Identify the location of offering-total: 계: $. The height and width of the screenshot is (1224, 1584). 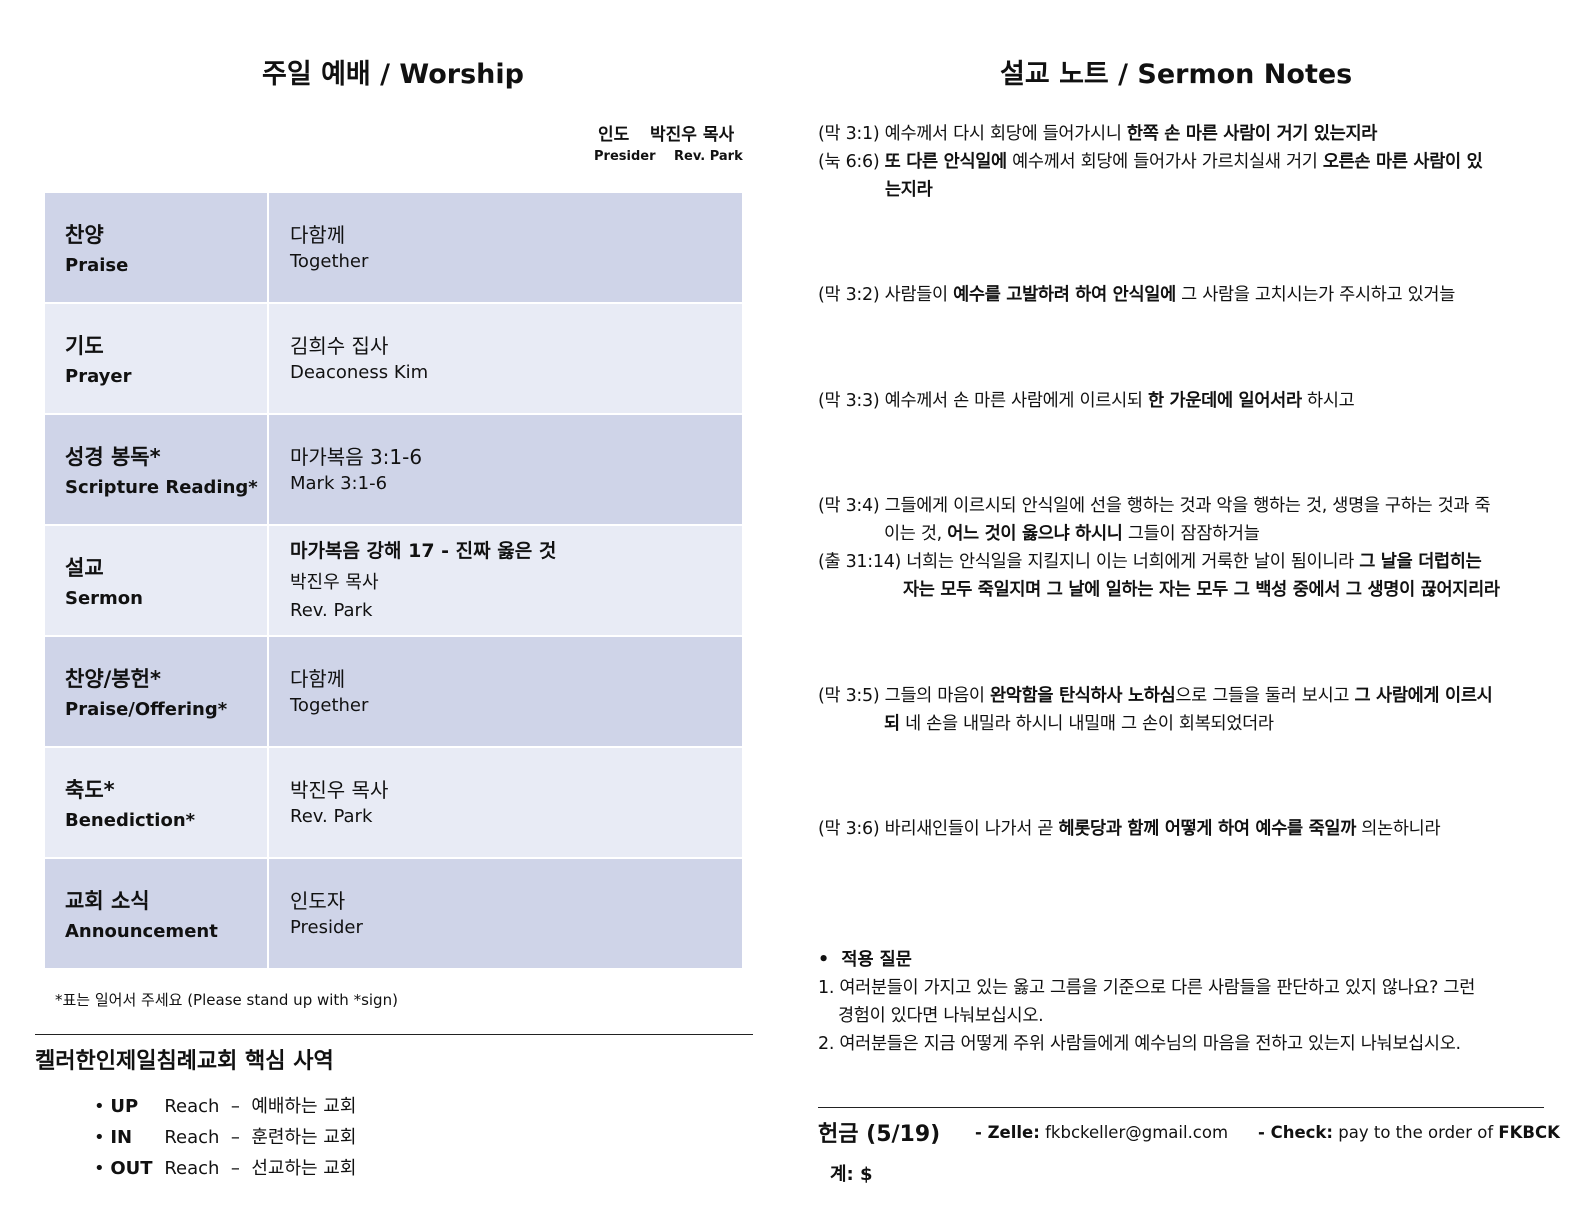
(851, 1174).